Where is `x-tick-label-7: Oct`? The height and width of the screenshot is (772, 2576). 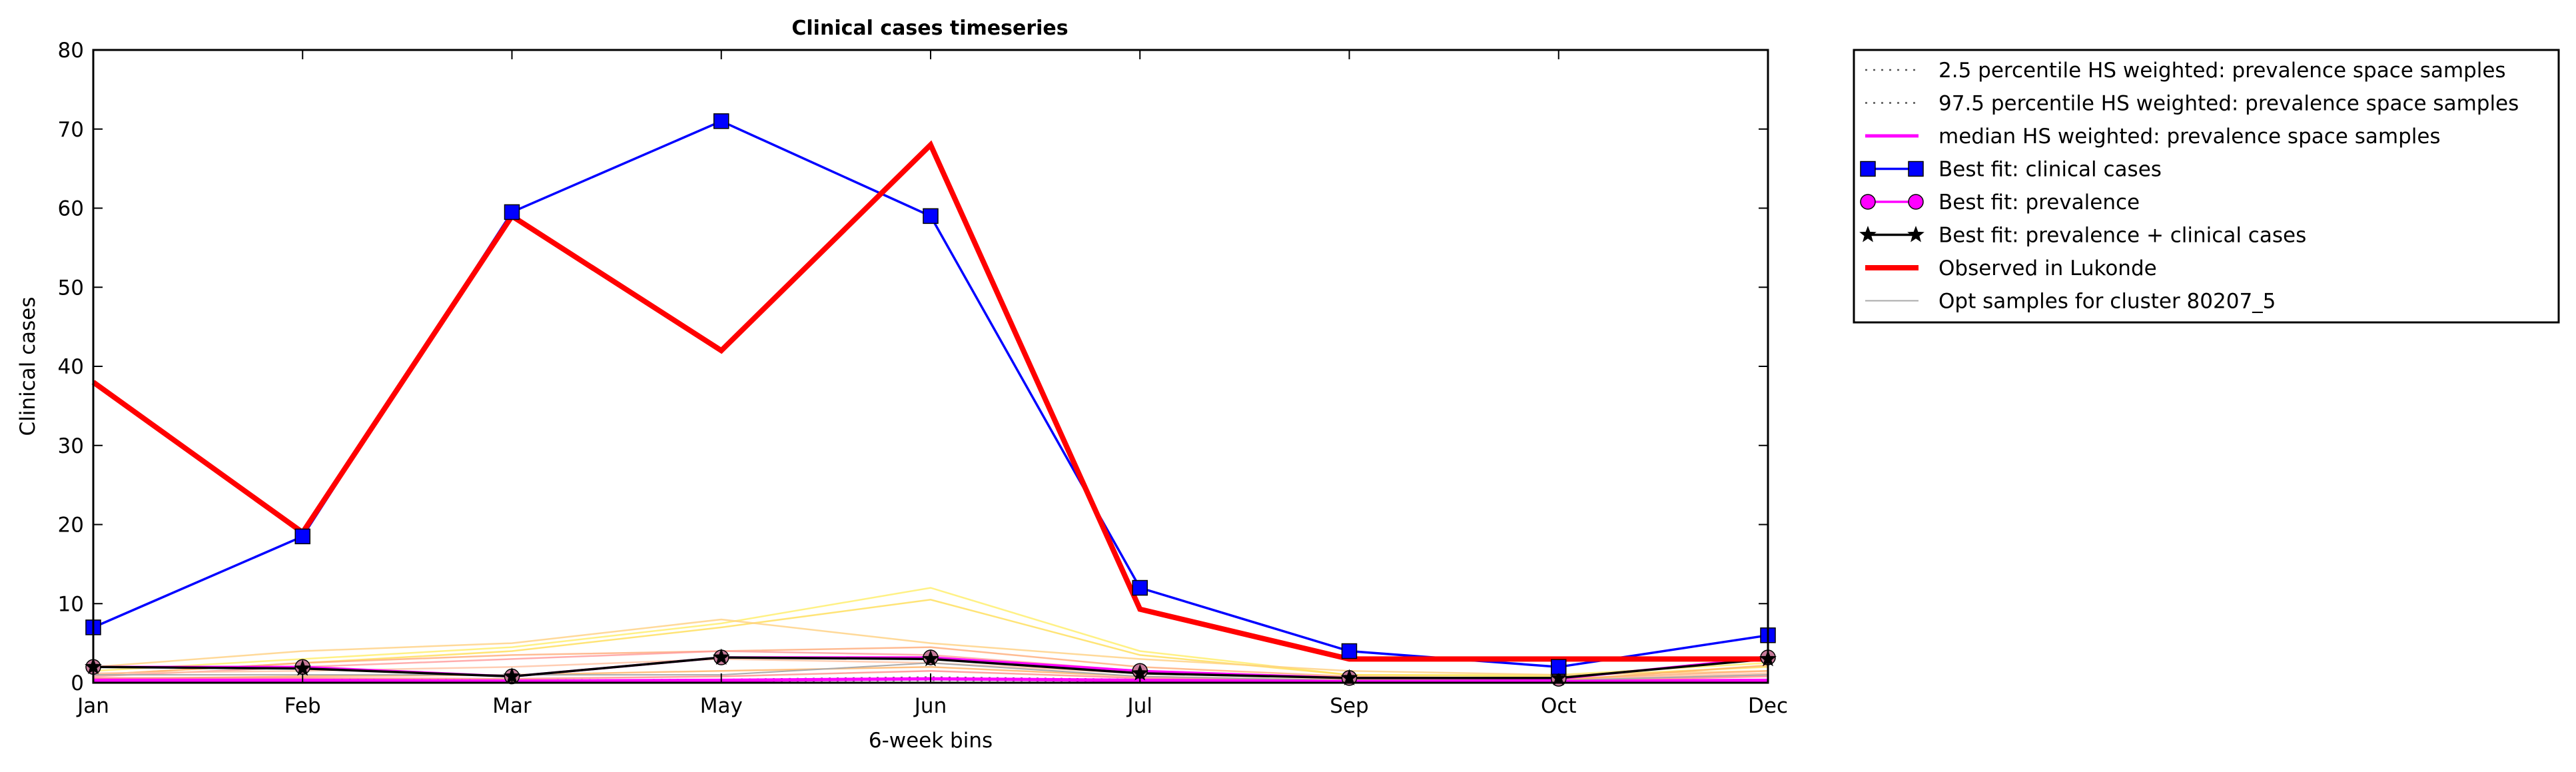
x-tick-label-7: Oct is located at coordinates (1559, 706).